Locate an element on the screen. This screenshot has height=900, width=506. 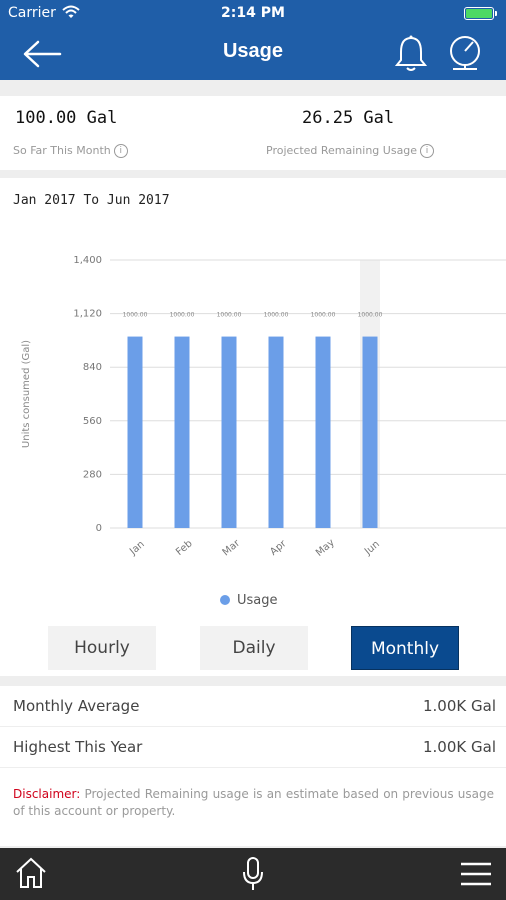
x-tick-label: Feb is located at coordinates (184, 548).